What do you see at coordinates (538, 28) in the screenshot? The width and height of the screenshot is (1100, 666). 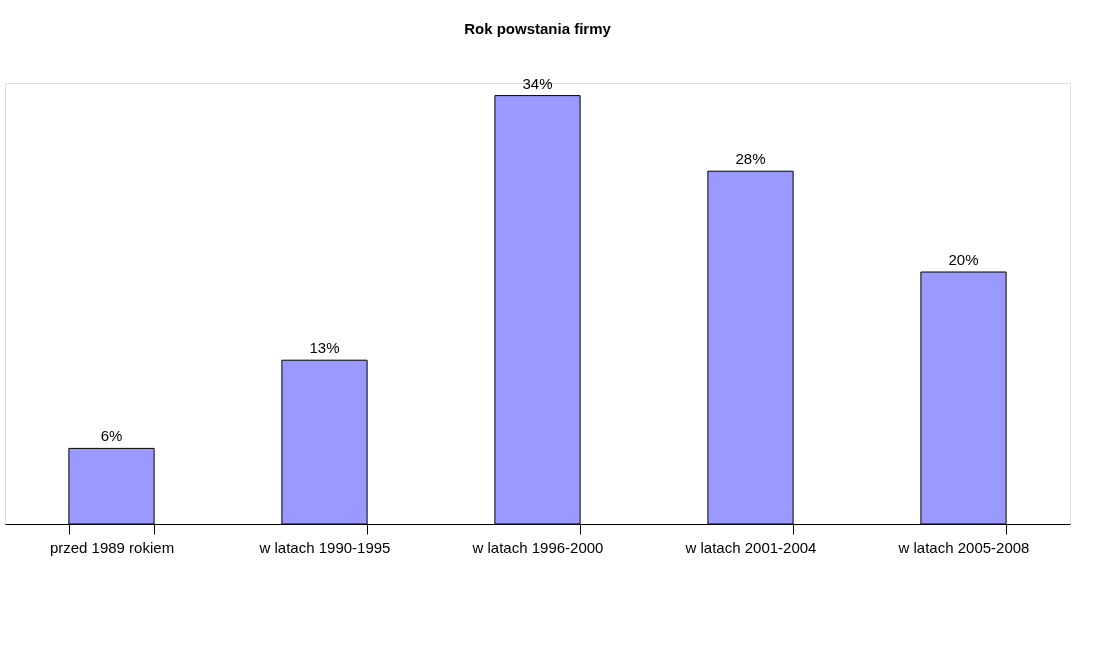 I see `chart-title: Rok powstania firmy` at bounding box center [538, 28].